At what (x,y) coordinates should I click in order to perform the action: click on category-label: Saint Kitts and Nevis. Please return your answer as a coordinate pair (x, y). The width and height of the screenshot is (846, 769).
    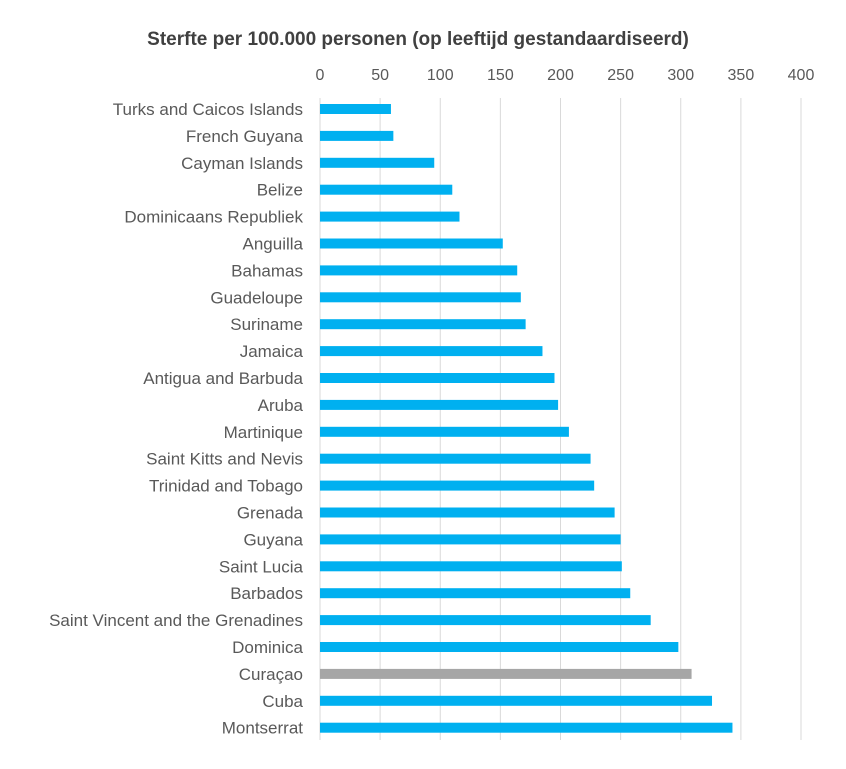
    Looking at the image, I should click on (224, 459).